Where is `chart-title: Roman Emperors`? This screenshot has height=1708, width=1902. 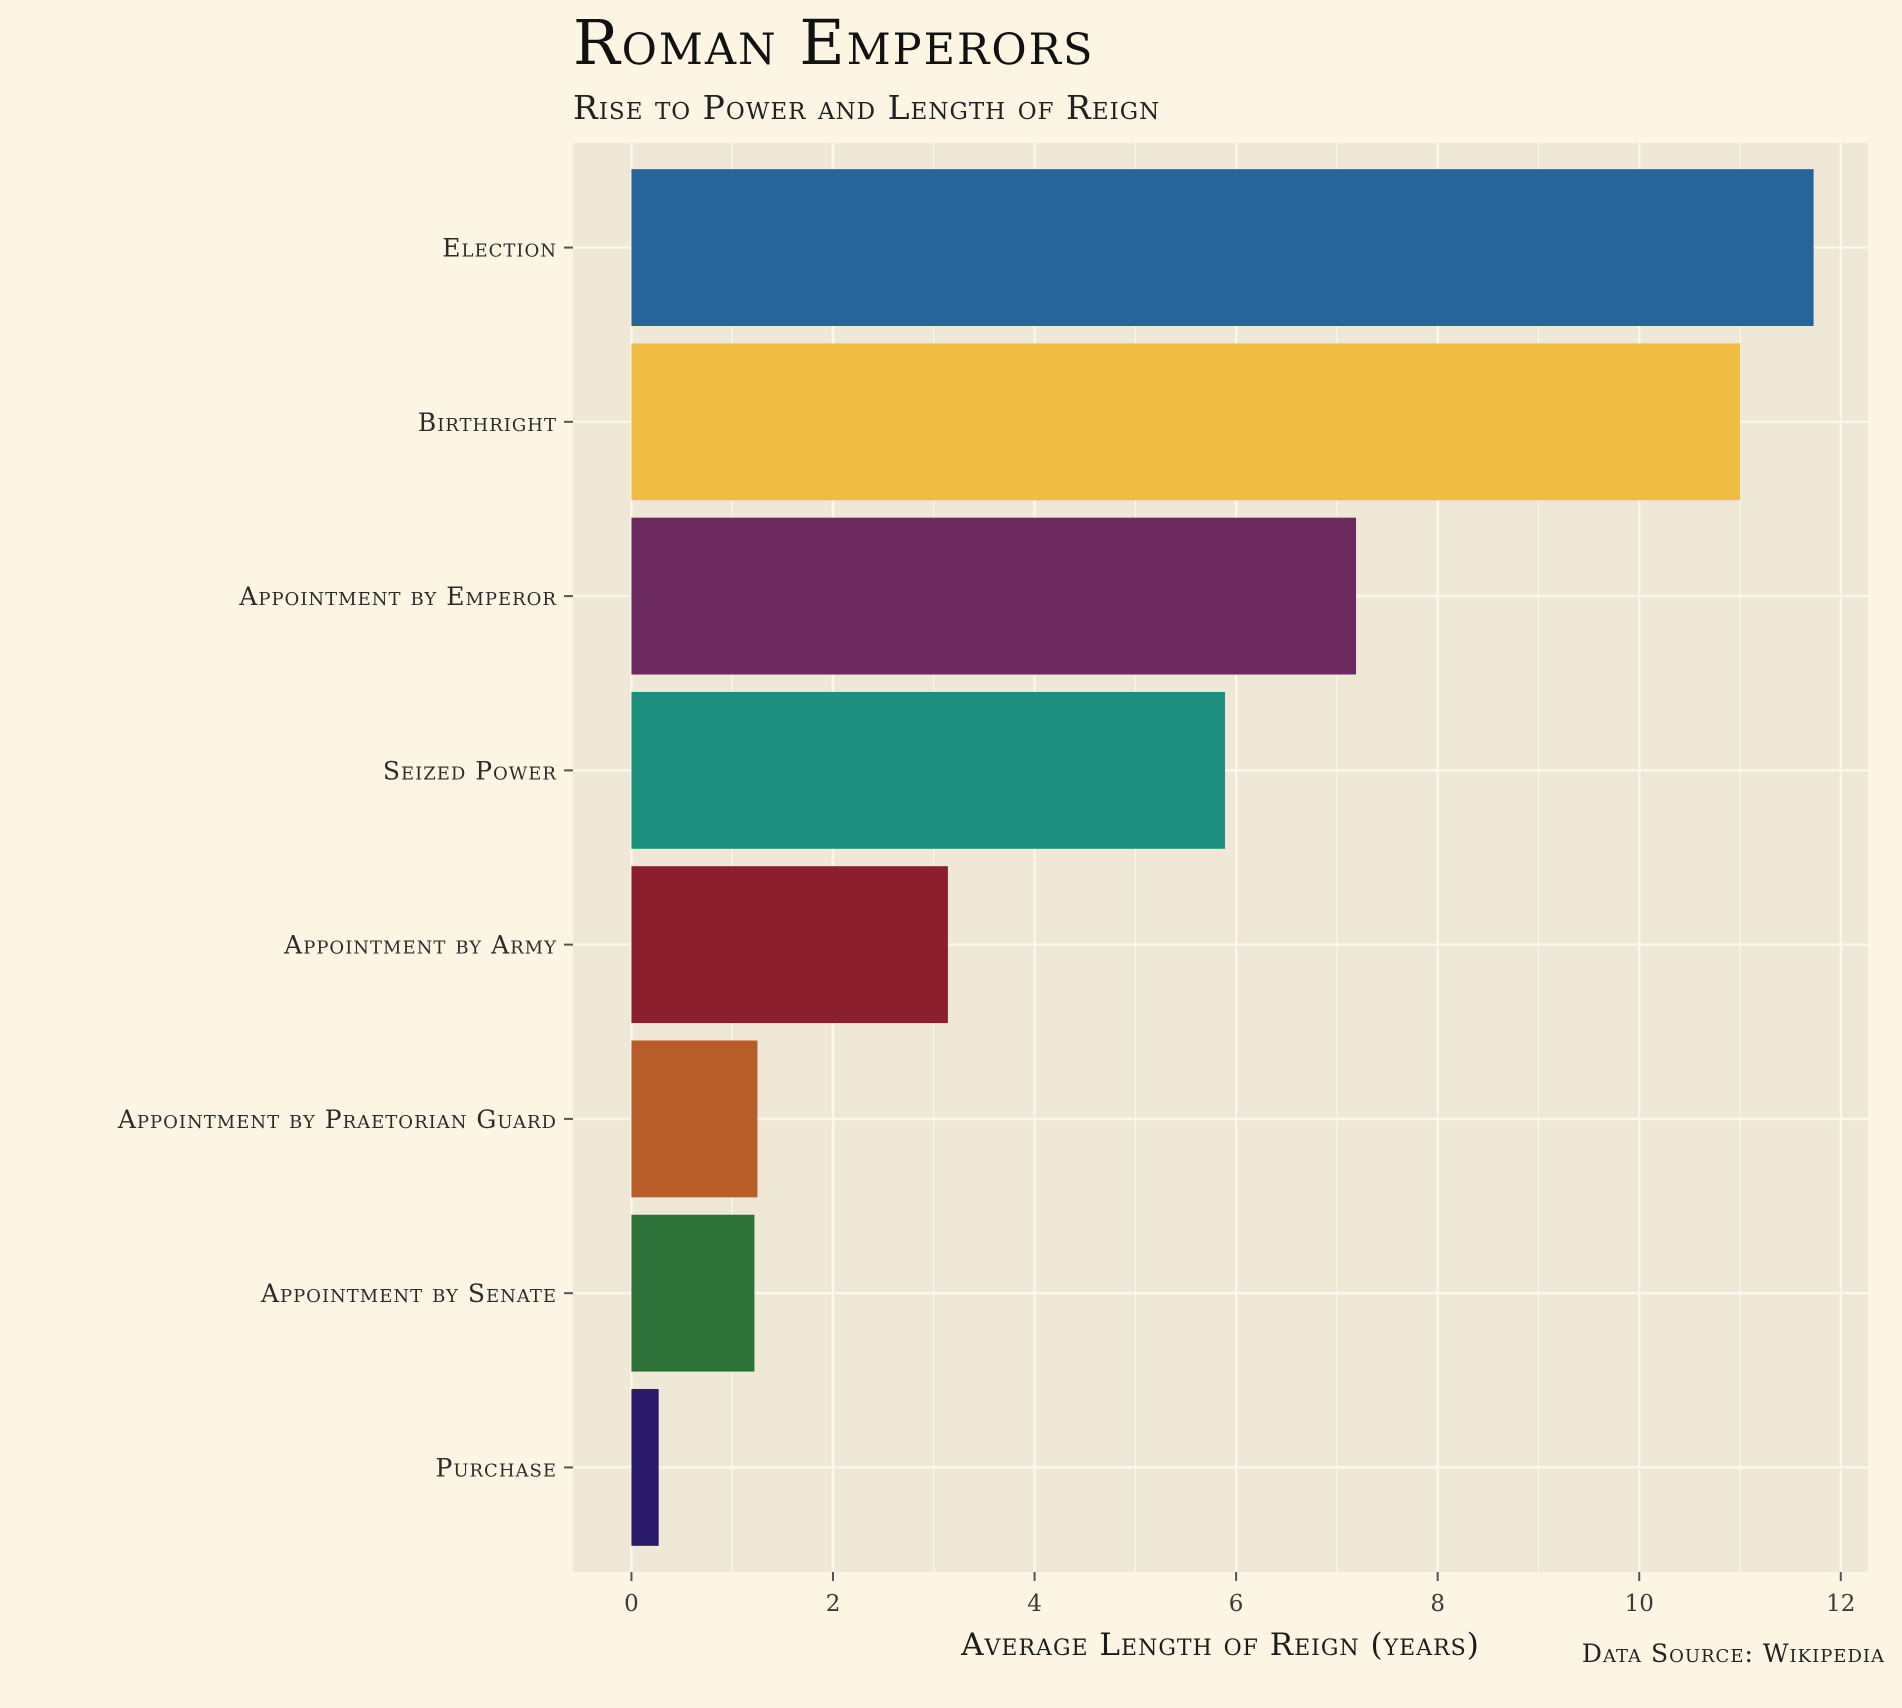 chart-title: Roman Emperors is located at coordinates (834, 42).